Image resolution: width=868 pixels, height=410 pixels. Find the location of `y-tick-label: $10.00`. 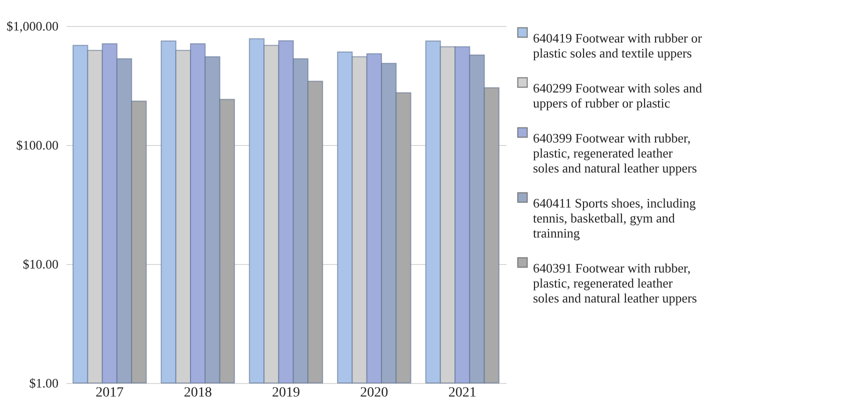

y-tick-label: $10.00 is located at coordinates (40, 264).